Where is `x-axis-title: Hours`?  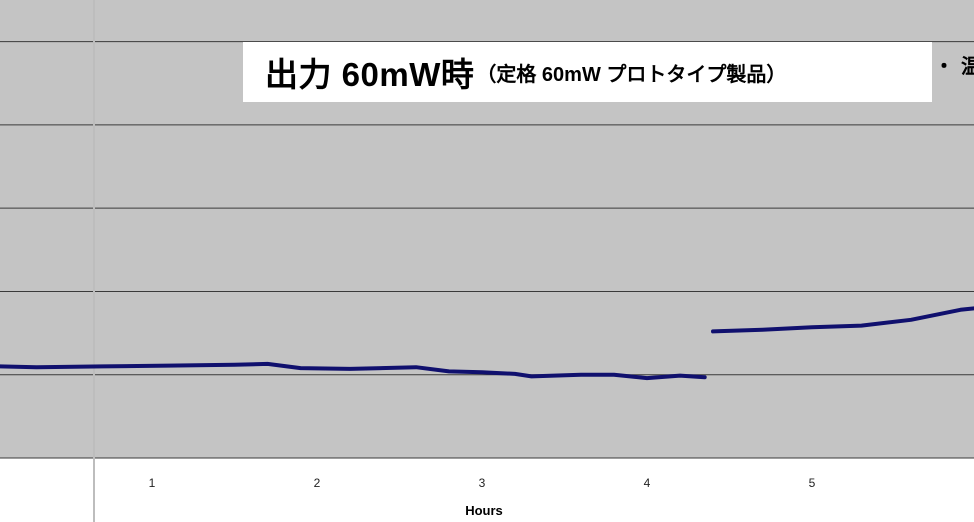 x-axis-title: Hours is located at coordinates (484, 510).